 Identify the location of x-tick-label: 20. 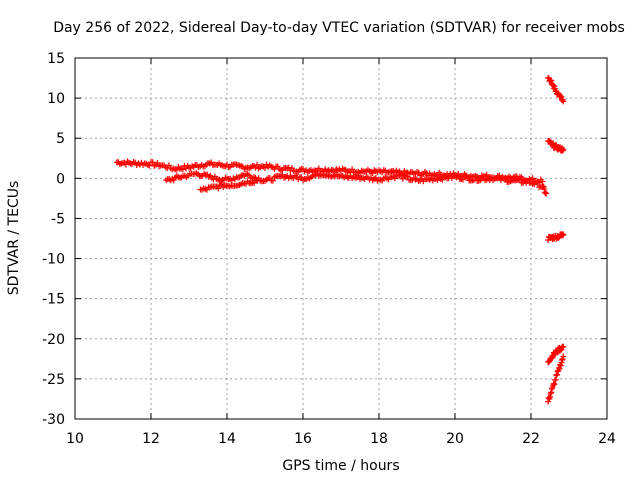
(455, 439).